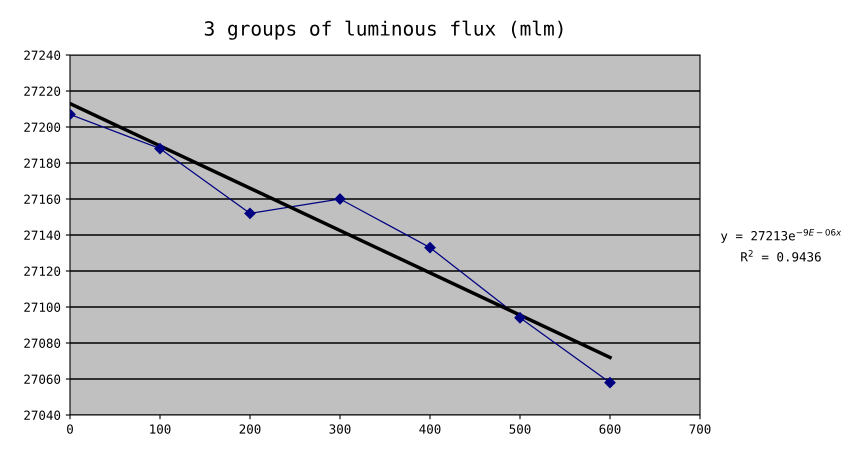 This screenshot has height=450, width=862. I want to click on x-tick-label: 700, so click(700, 429).